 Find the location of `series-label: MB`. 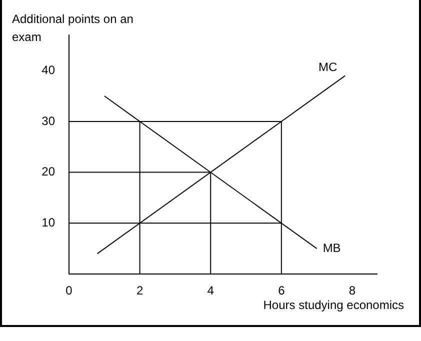

series-label: MB is located at coordinates (331, 247).